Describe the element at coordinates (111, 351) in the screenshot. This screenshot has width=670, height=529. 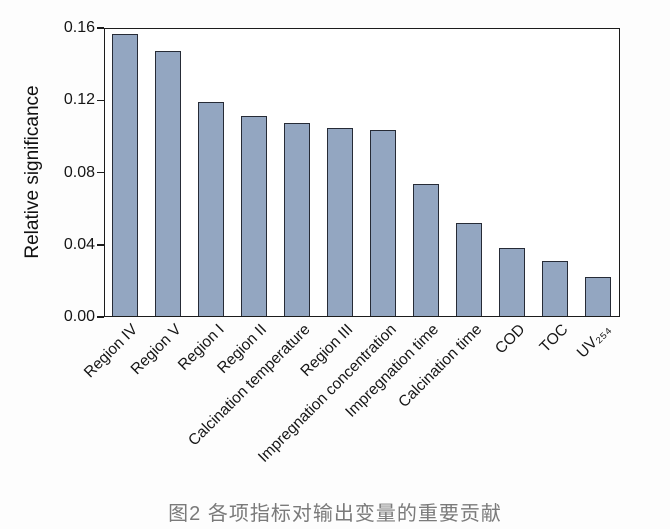
I see `x-tick-label: Region IV` at that location.